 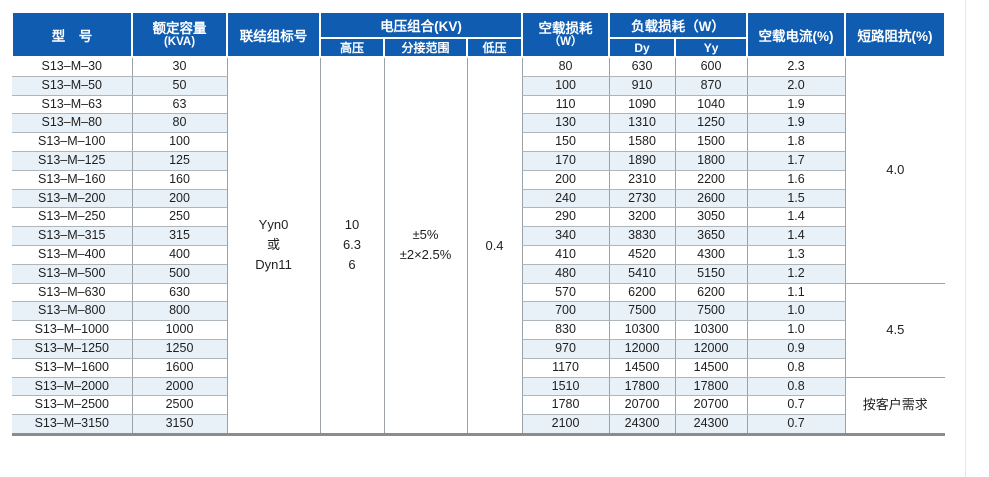 What do you see at coordinates (796, 405) in the screenshot?
I see `no-load-current-cell: 0.7` at bounding box center [796, 405].